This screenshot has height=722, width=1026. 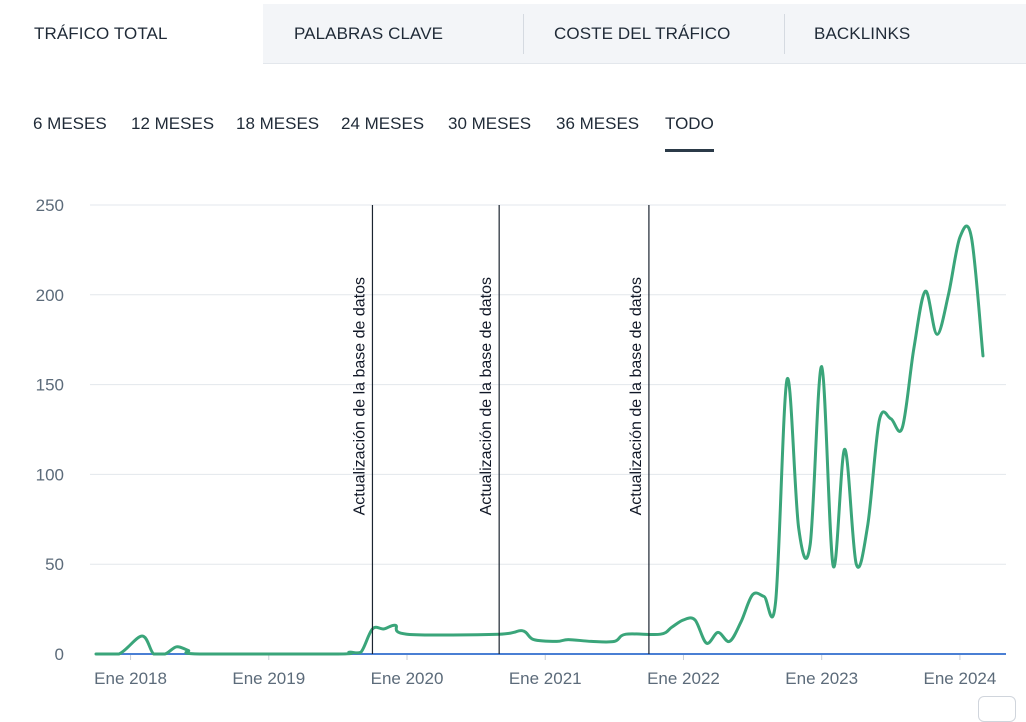 What do you see at coordinates (821, 678) in the screenshot?
I see `x-tick-label: Ene 2023` at bounding box center [821, 678].